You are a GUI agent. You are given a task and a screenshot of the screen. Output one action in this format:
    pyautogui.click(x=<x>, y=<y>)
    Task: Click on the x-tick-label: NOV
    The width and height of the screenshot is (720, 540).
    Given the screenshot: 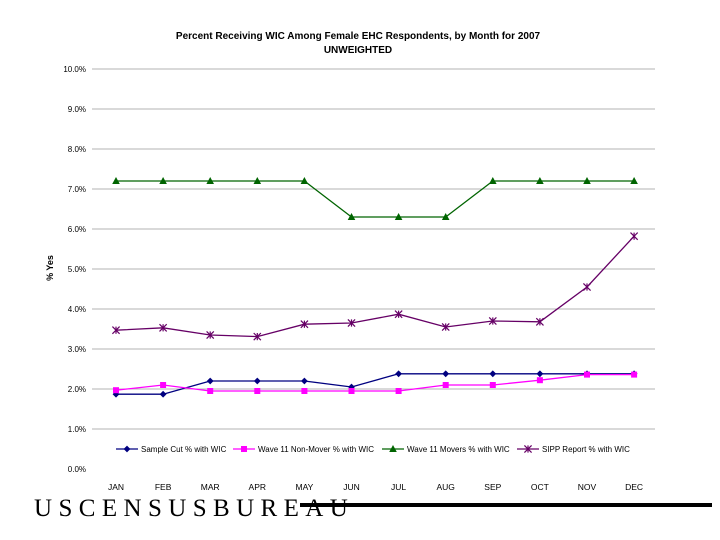 What is the action you would take?
    pyautogui.click(x=587, y=487)
    